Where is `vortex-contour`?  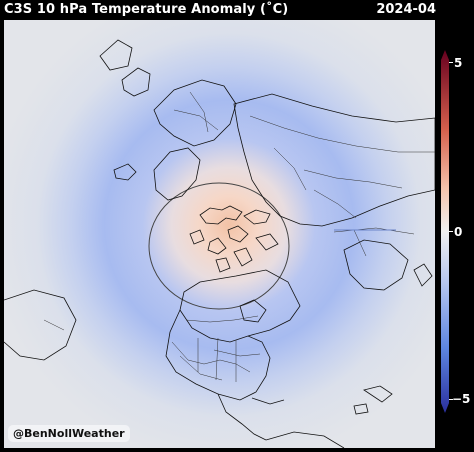 vortex-contour is located at coordinates (219, 246).